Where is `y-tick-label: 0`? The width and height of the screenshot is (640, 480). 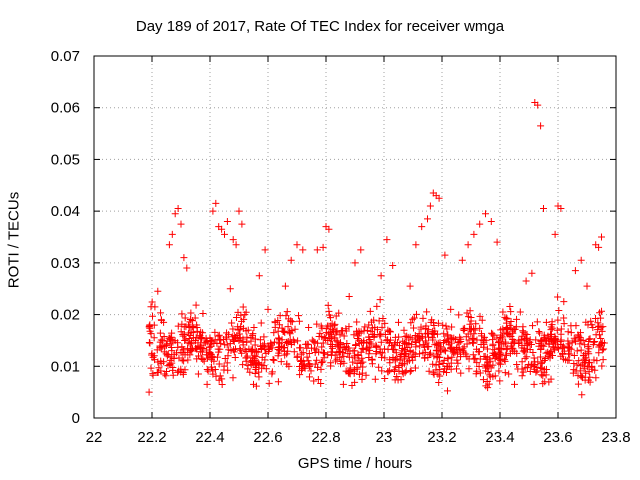
y-tick-label: 0 is located at coordinates (76, 418).